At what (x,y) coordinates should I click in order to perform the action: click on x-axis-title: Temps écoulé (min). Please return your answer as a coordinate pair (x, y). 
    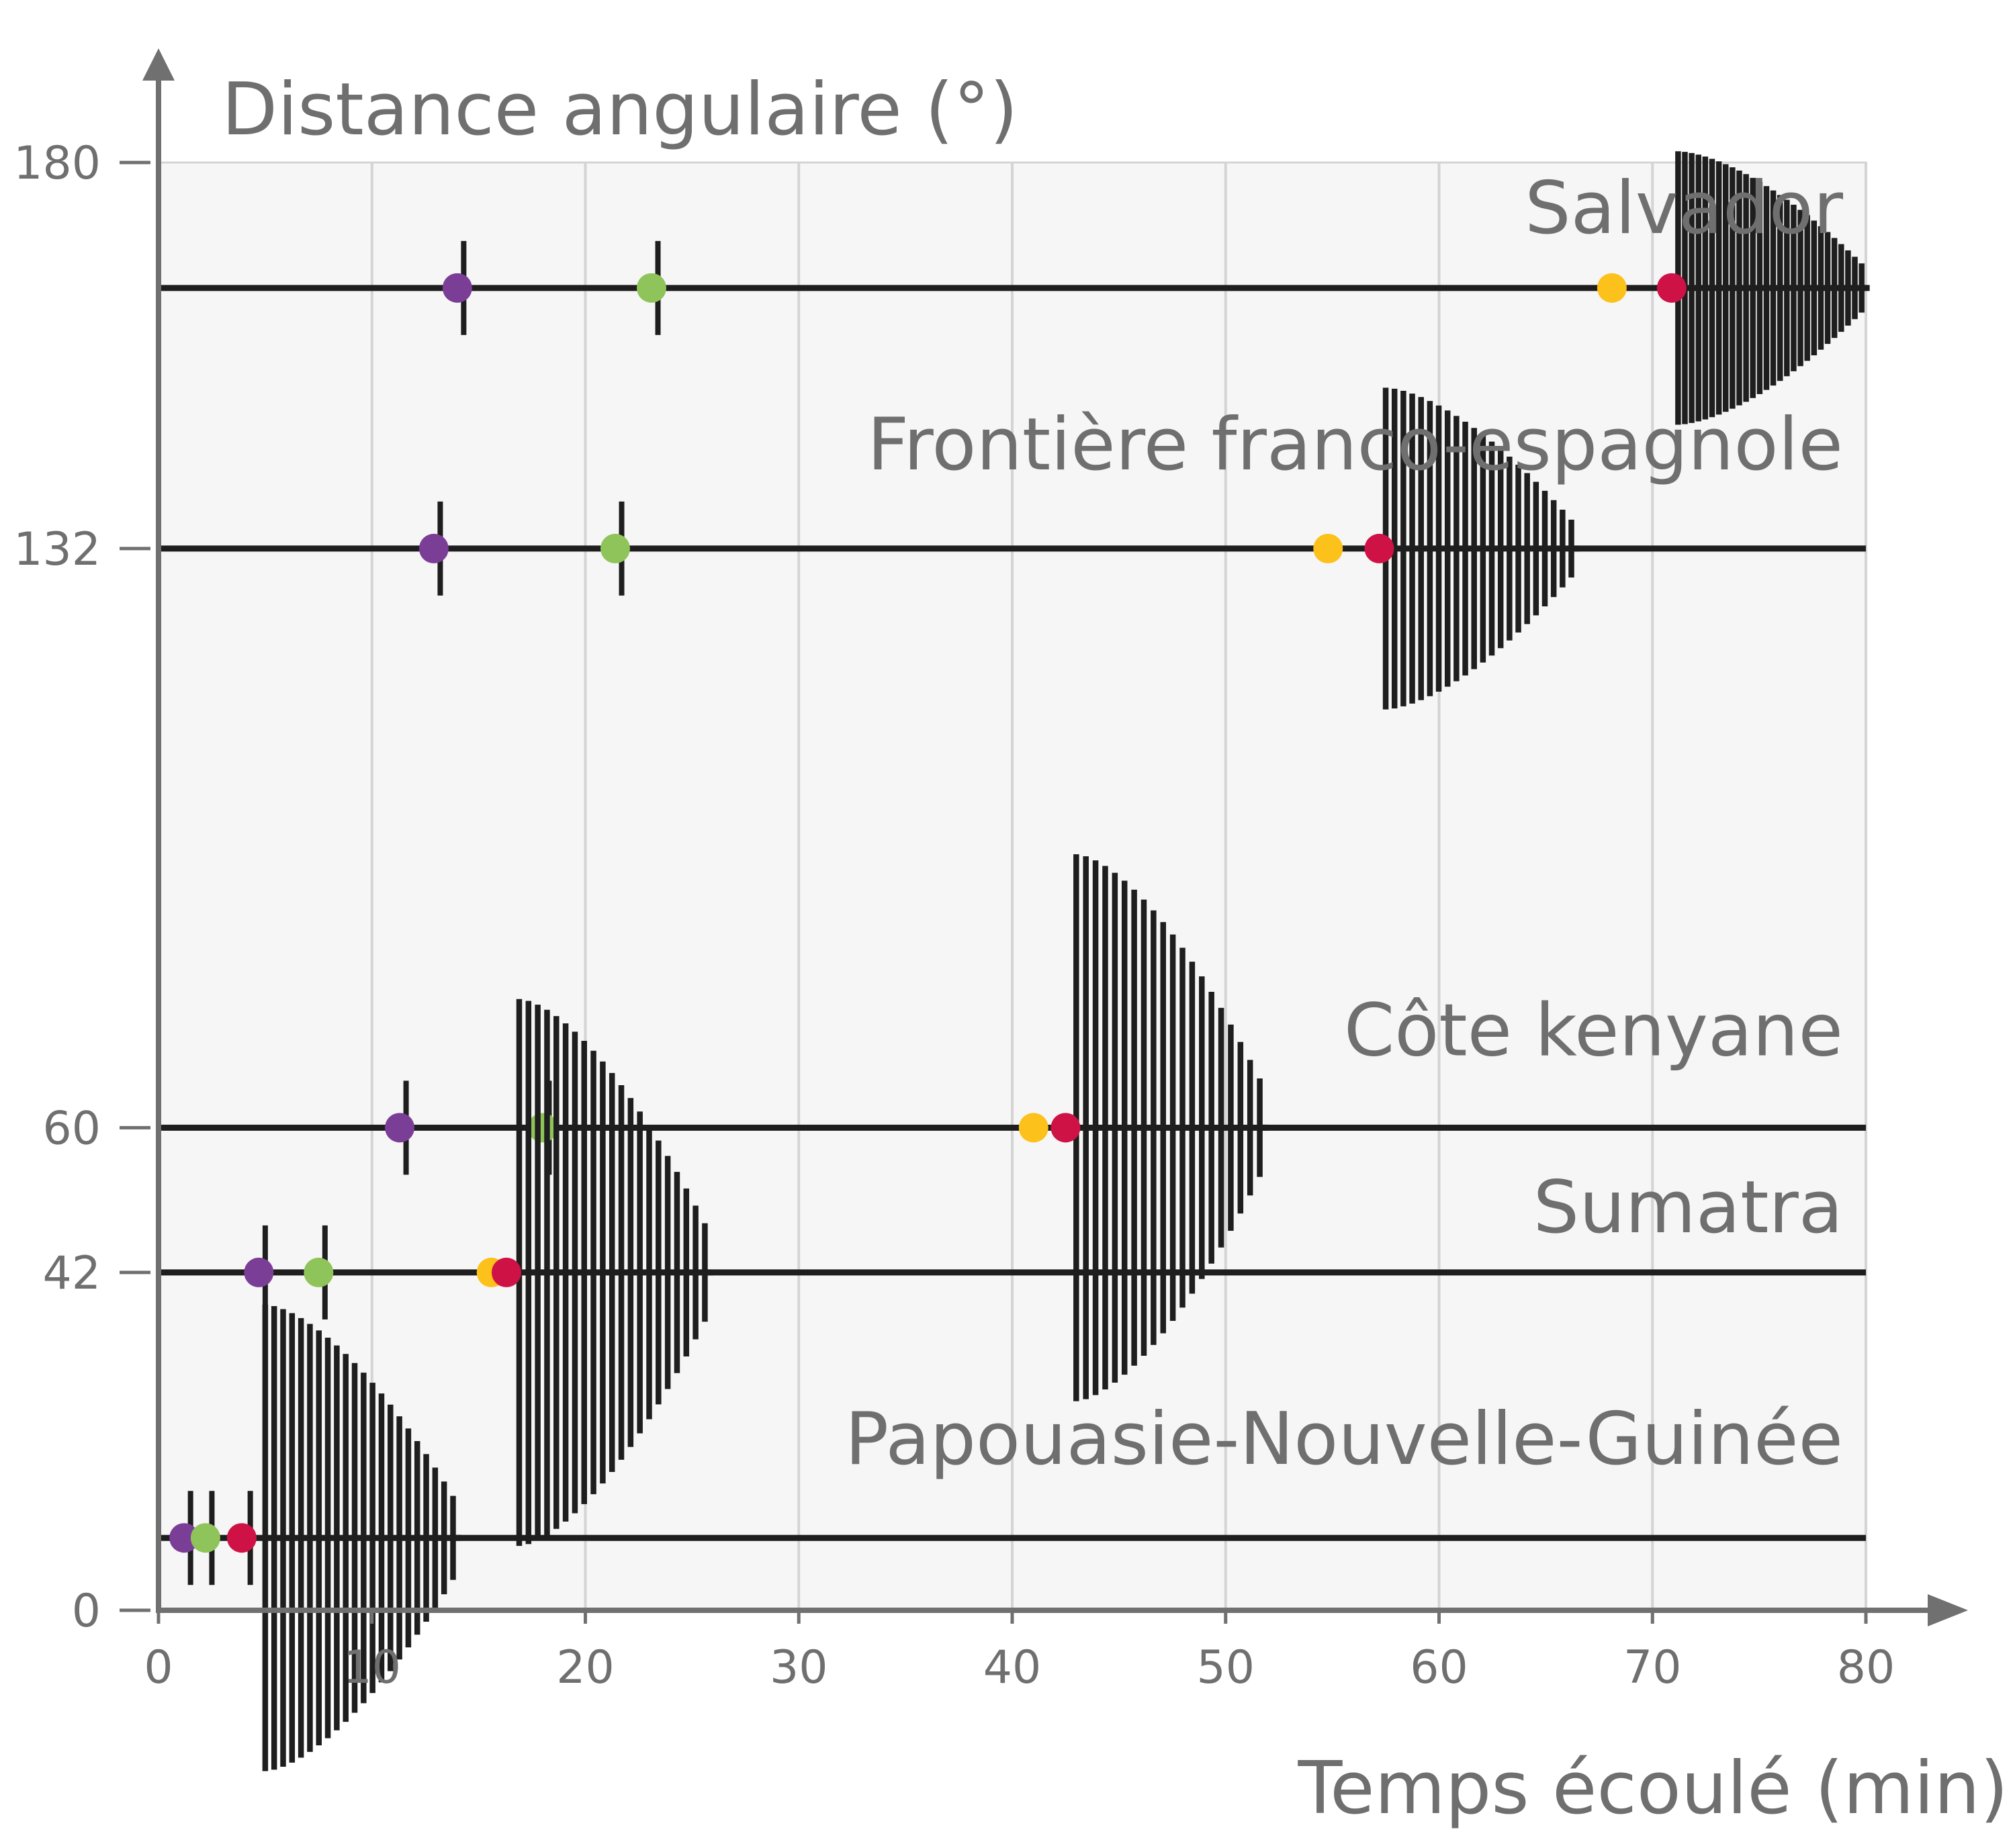
    Looking at the image, I should click on (1653, 1789).